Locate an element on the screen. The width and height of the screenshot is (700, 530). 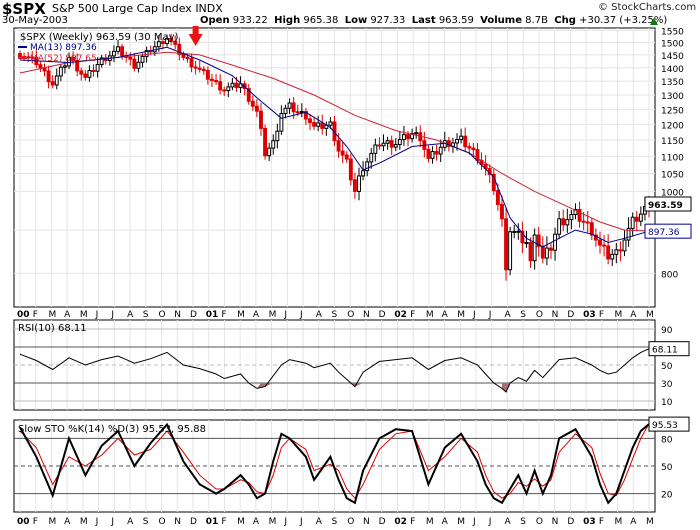
y-tick-label: 1350 is located at coordinates (672, 83).